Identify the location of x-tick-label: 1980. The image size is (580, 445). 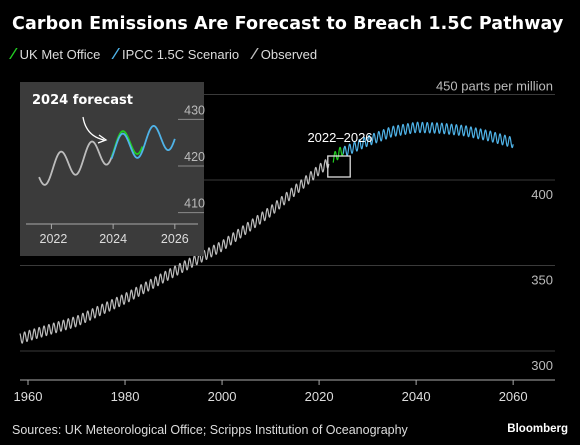
(125, 396).